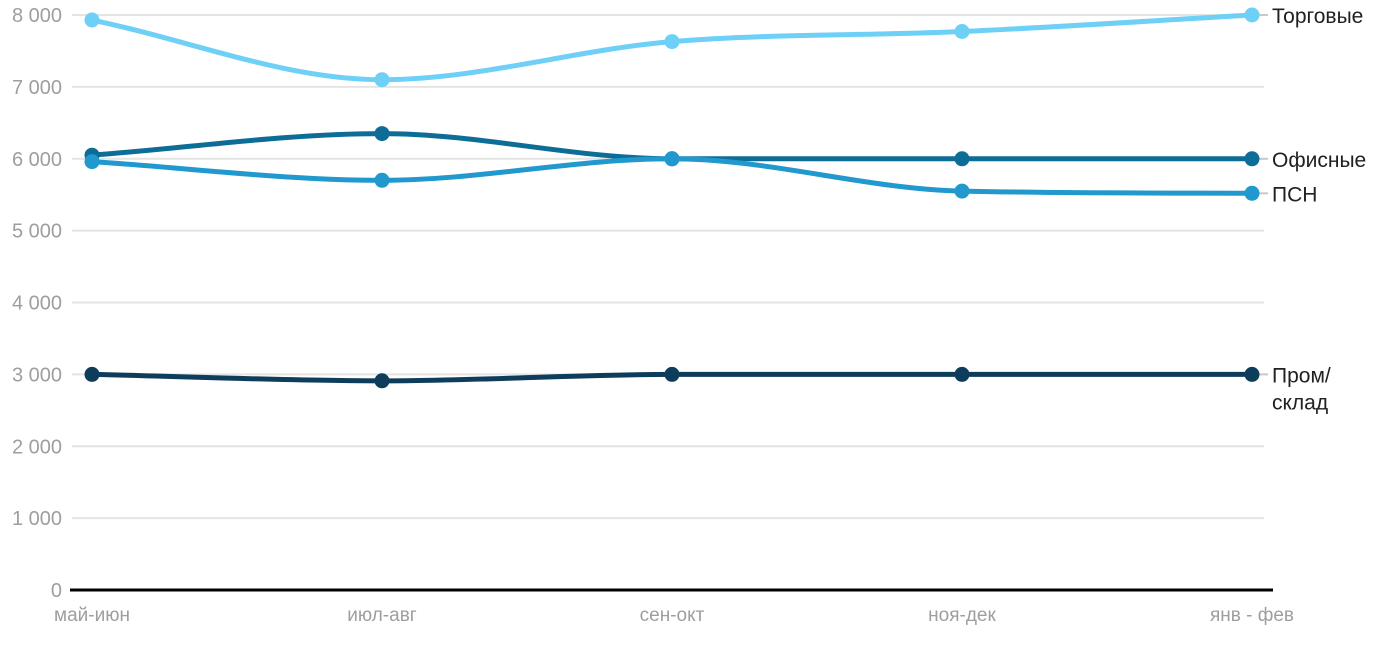  I want to click on y-axis-tick-label: 5 000, so click(37, 232).